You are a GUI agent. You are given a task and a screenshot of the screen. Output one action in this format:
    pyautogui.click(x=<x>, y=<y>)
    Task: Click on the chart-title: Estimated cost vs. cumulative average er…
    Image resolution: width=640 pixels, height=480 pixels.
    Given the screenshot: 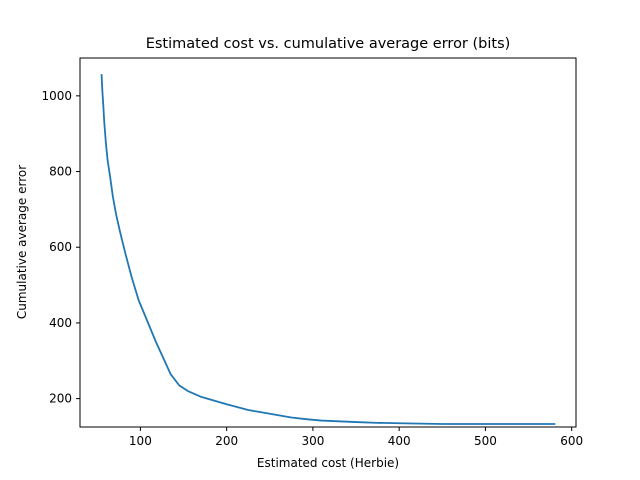 What is the action you would take?
    pyautogui.click(x=328, y=44)
    